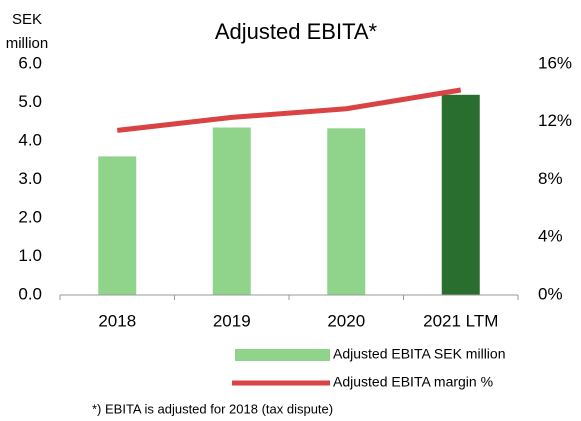  What do you see at coordinates (30, 62) in the screenshot?
I see `y-tick-label: 6.0` at bounding box center [30, 62].